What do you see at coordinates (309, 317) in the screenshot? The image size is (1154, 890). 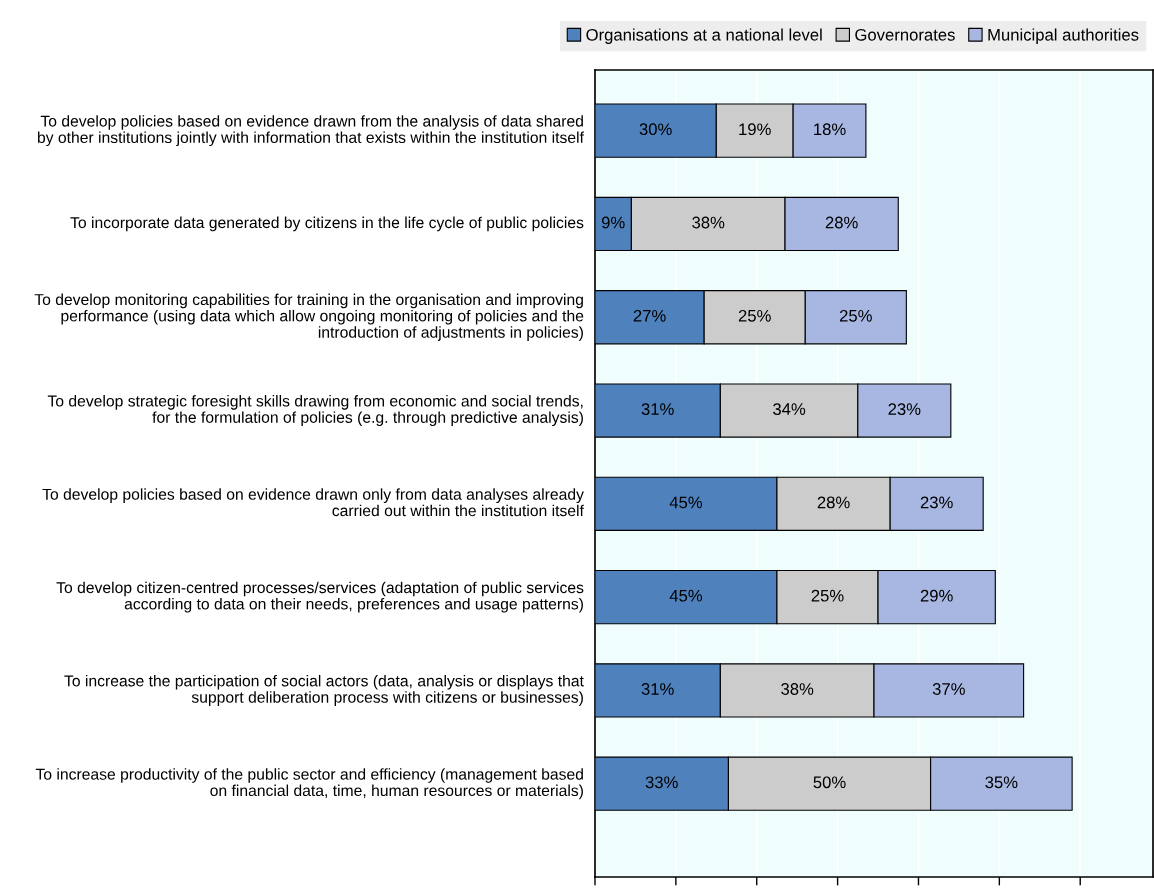 I see `y-tick-label: To develop monitoring capabilities for training in the organisation and improving performance (using data which allow ongoing monitoring of policies and the introduction of adjustments in policies)` at bounding box center [309, 317].